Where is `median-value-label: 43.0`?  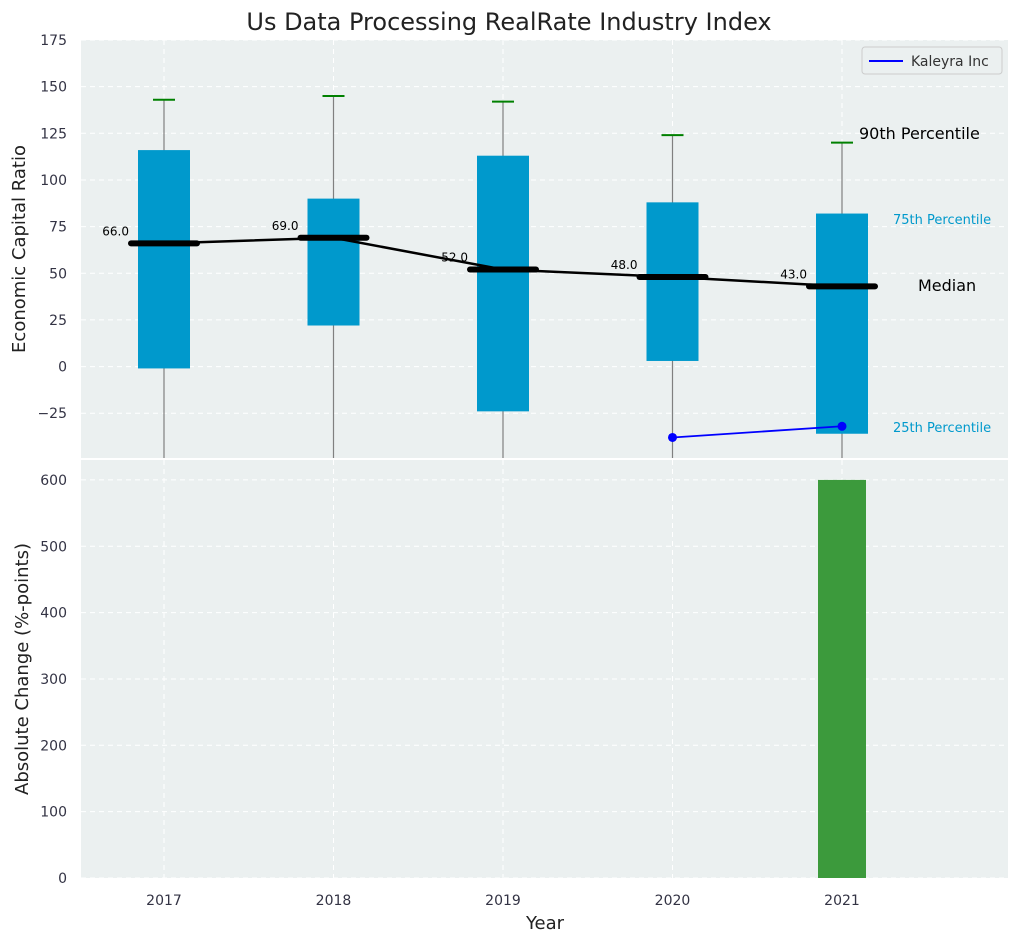 median-value-label: 43.0 is located at coordinates (793, 274).